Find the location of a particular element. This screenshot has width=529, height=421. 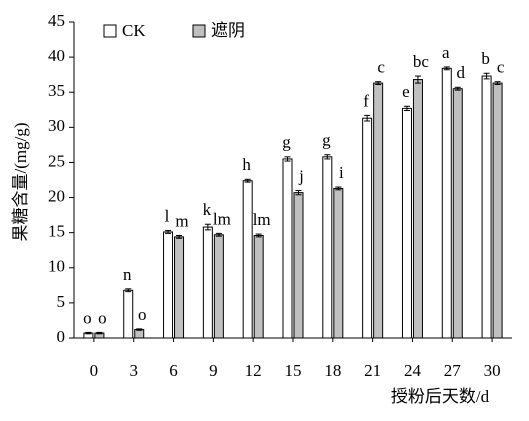

x-tick-label: 9 is located at coordinates (213, 370).